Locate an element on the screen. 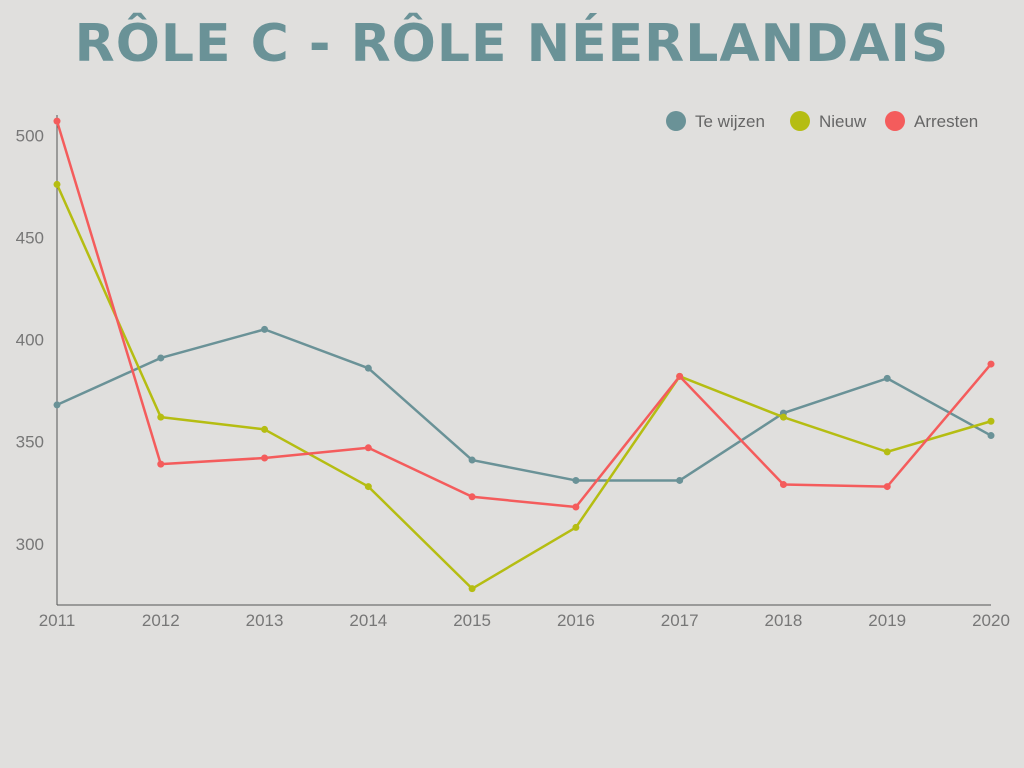 The image size is (1024, 768). y-tick-label: 350 is located at coordinates (30, 442).